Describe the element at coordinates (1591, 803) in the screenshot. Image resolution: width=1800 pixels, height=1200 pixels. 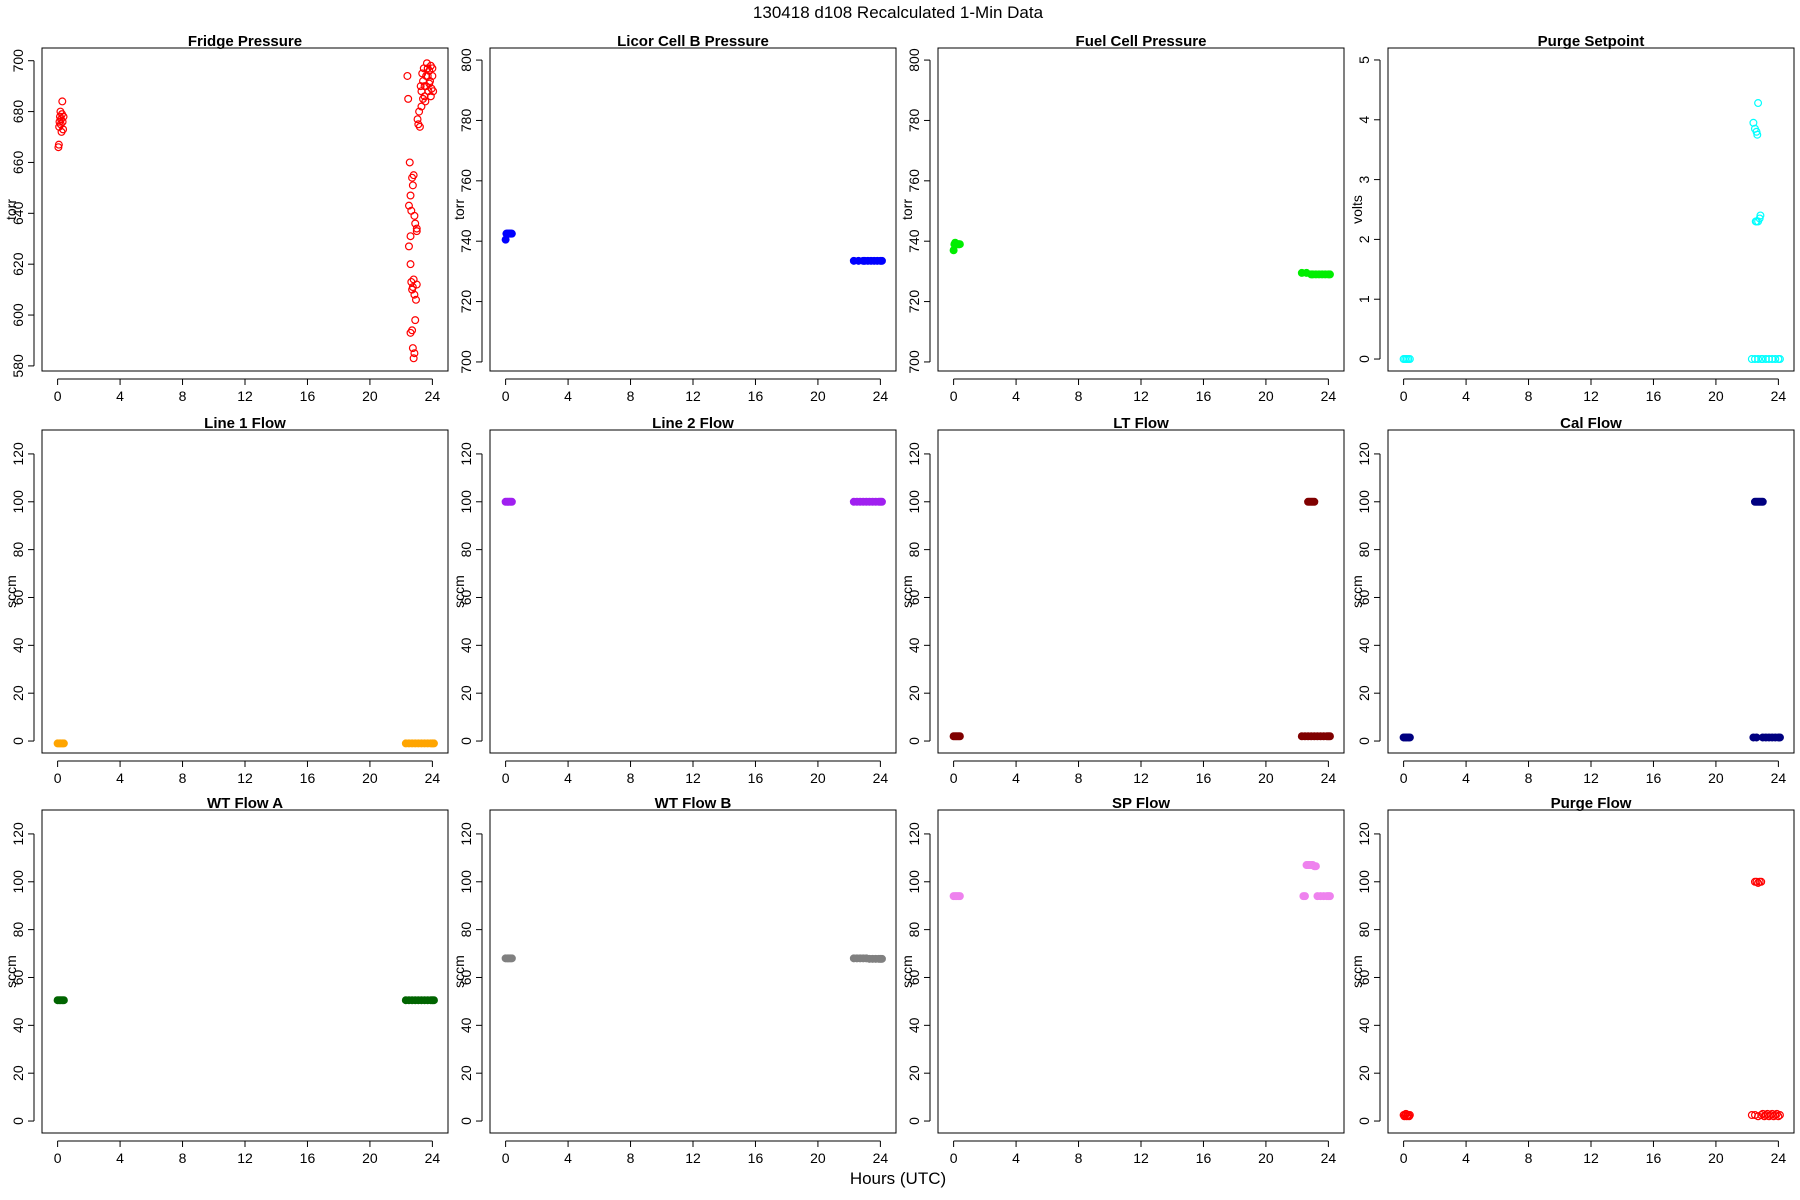
I see `panel-title: Purge Flow` at that location.